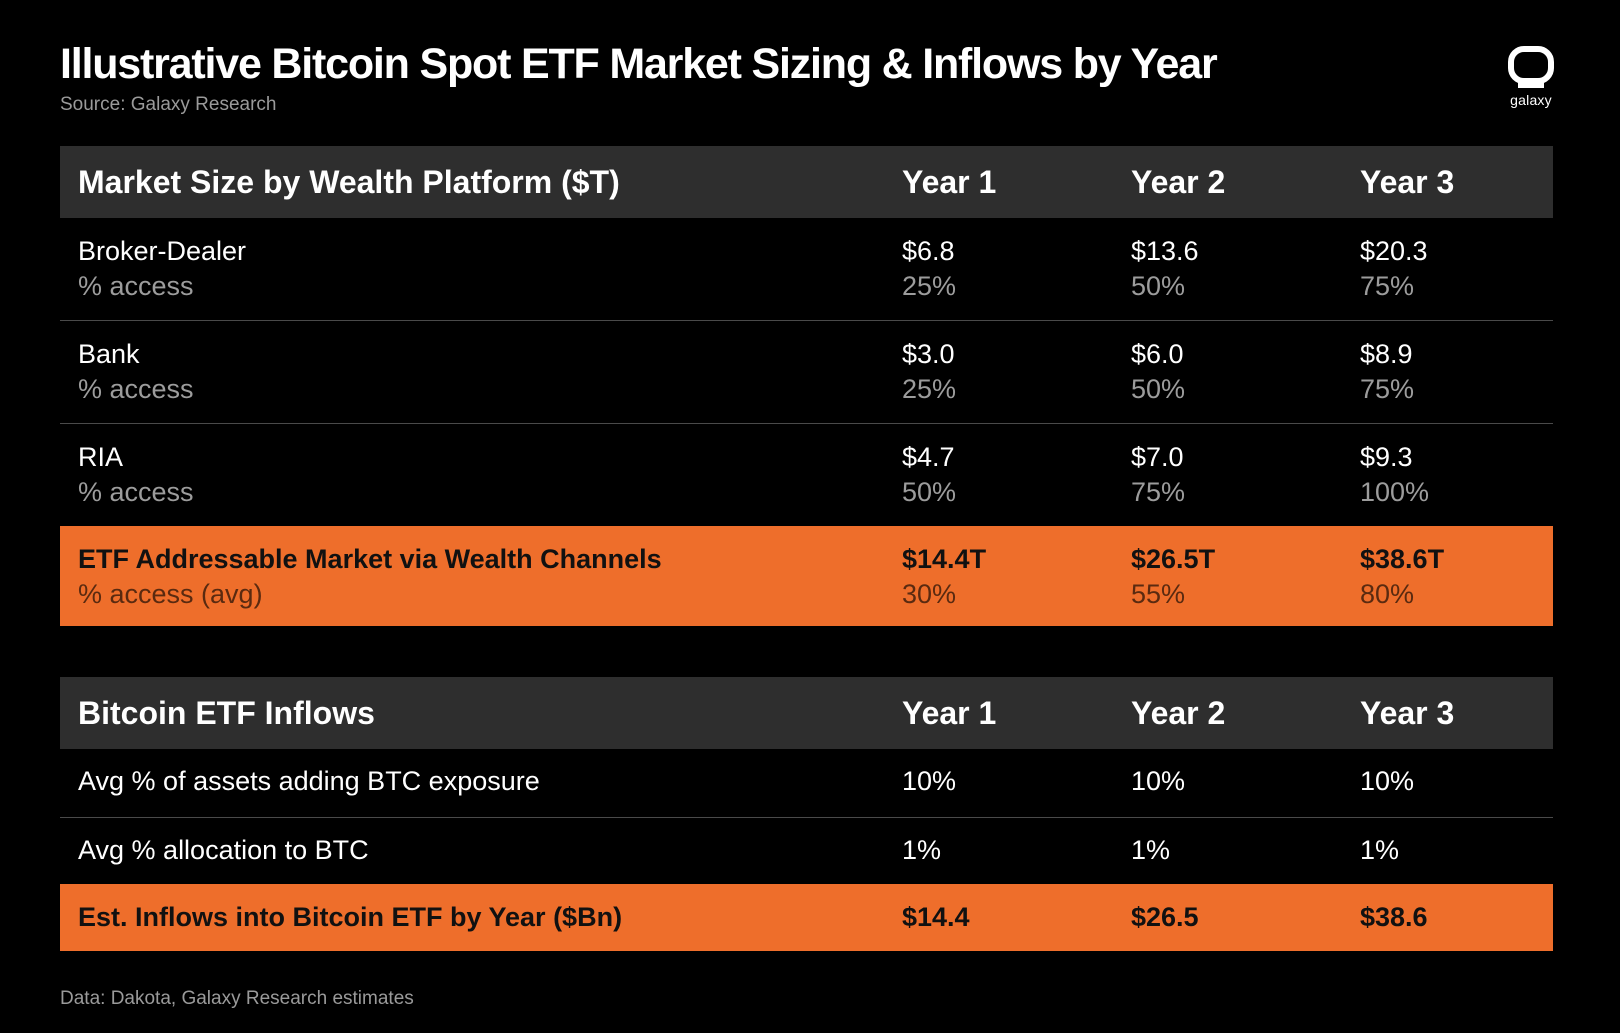 The width and height of the screenshot is (1620, 1033). What do you see at coordinates (309, 781) in the screenshot?
I see `row-label: Avg % of assets adding BTC exposure` at bounding box center [309, 781].